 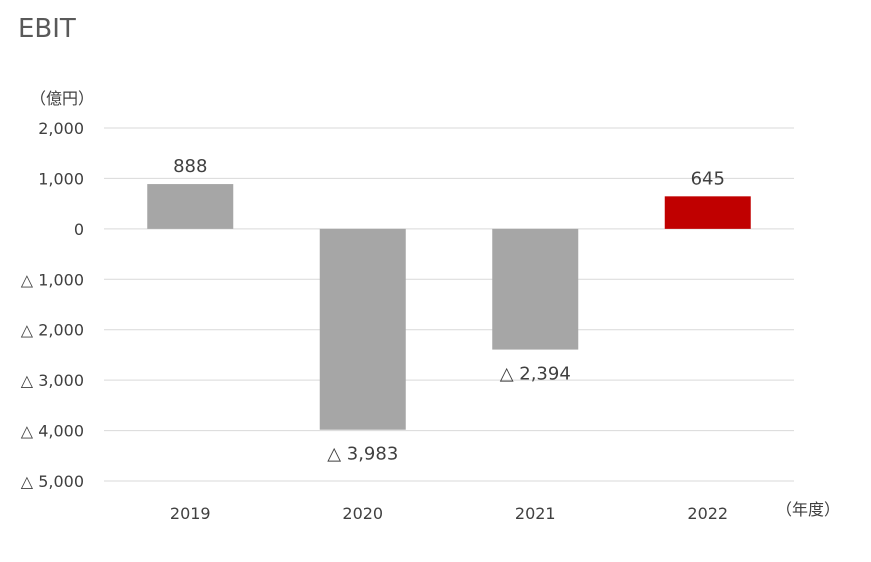 What do you see at coordinates (362, 329) in the screenshot?
I see `bar-2020` at bounding box center [362, 329].